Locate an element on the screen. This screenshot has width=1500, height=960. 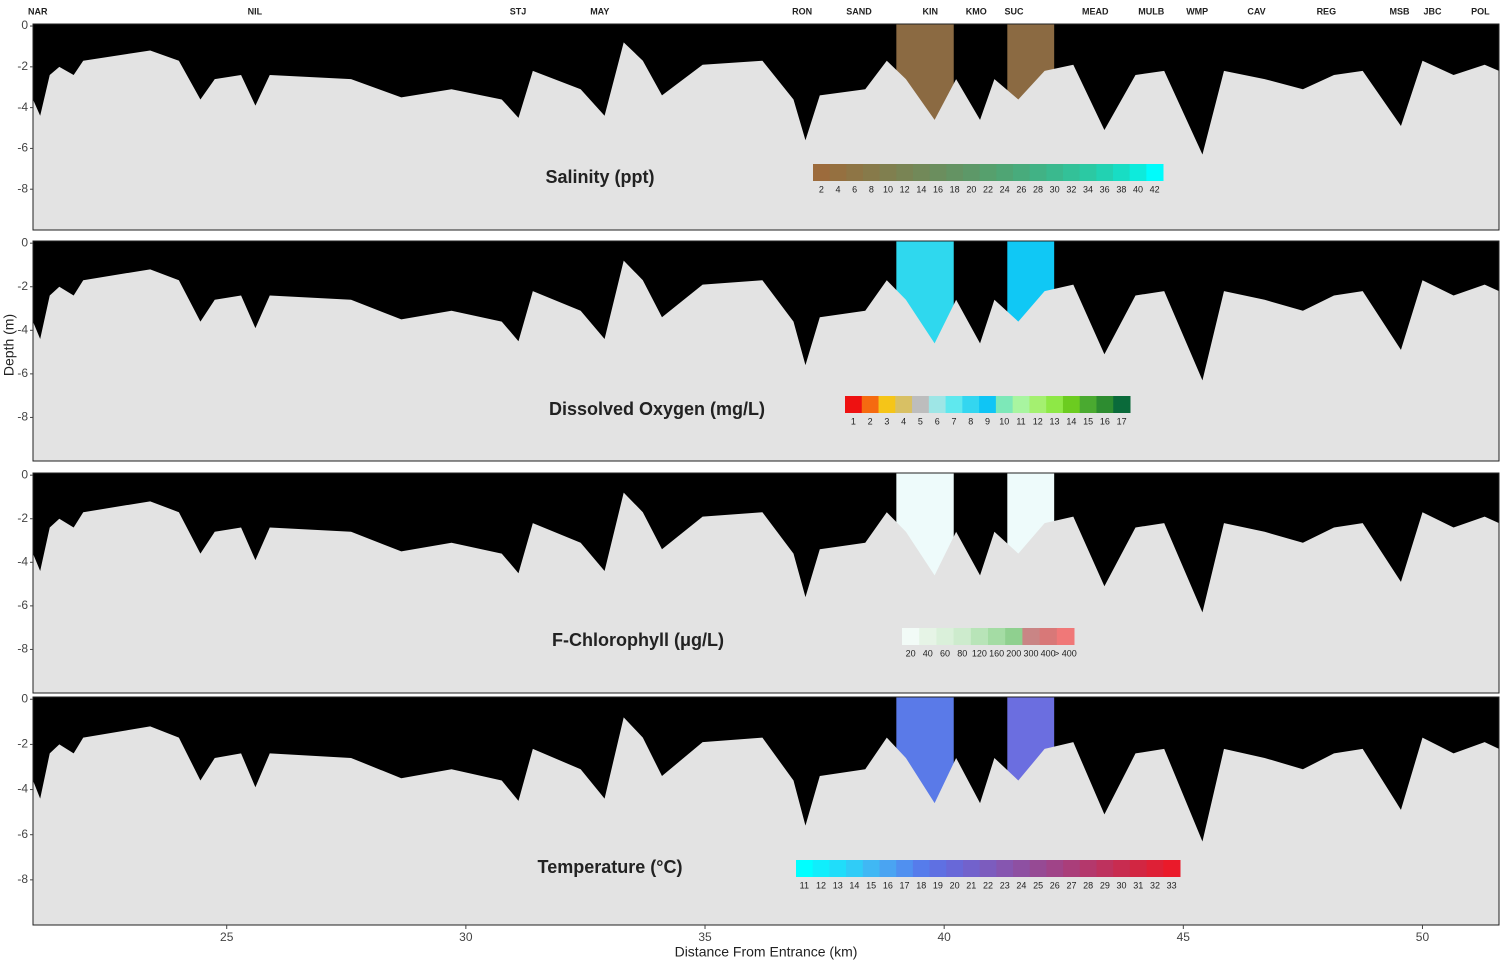
station-label: REG is located at coordinates (1327, 11).